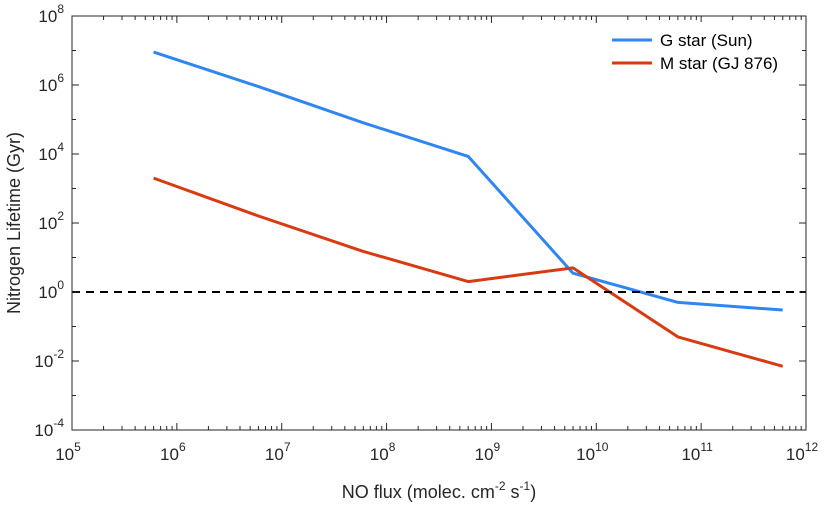  I want to click on legend-box, so click(702, 51).